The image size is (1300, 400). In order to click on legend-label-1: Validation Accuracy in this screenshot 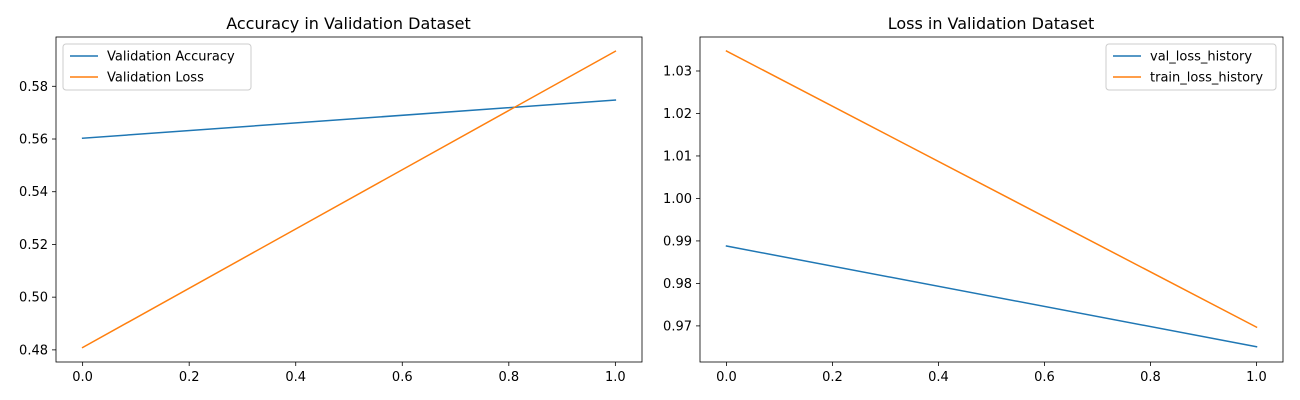, I will do `click(171, 57)`.